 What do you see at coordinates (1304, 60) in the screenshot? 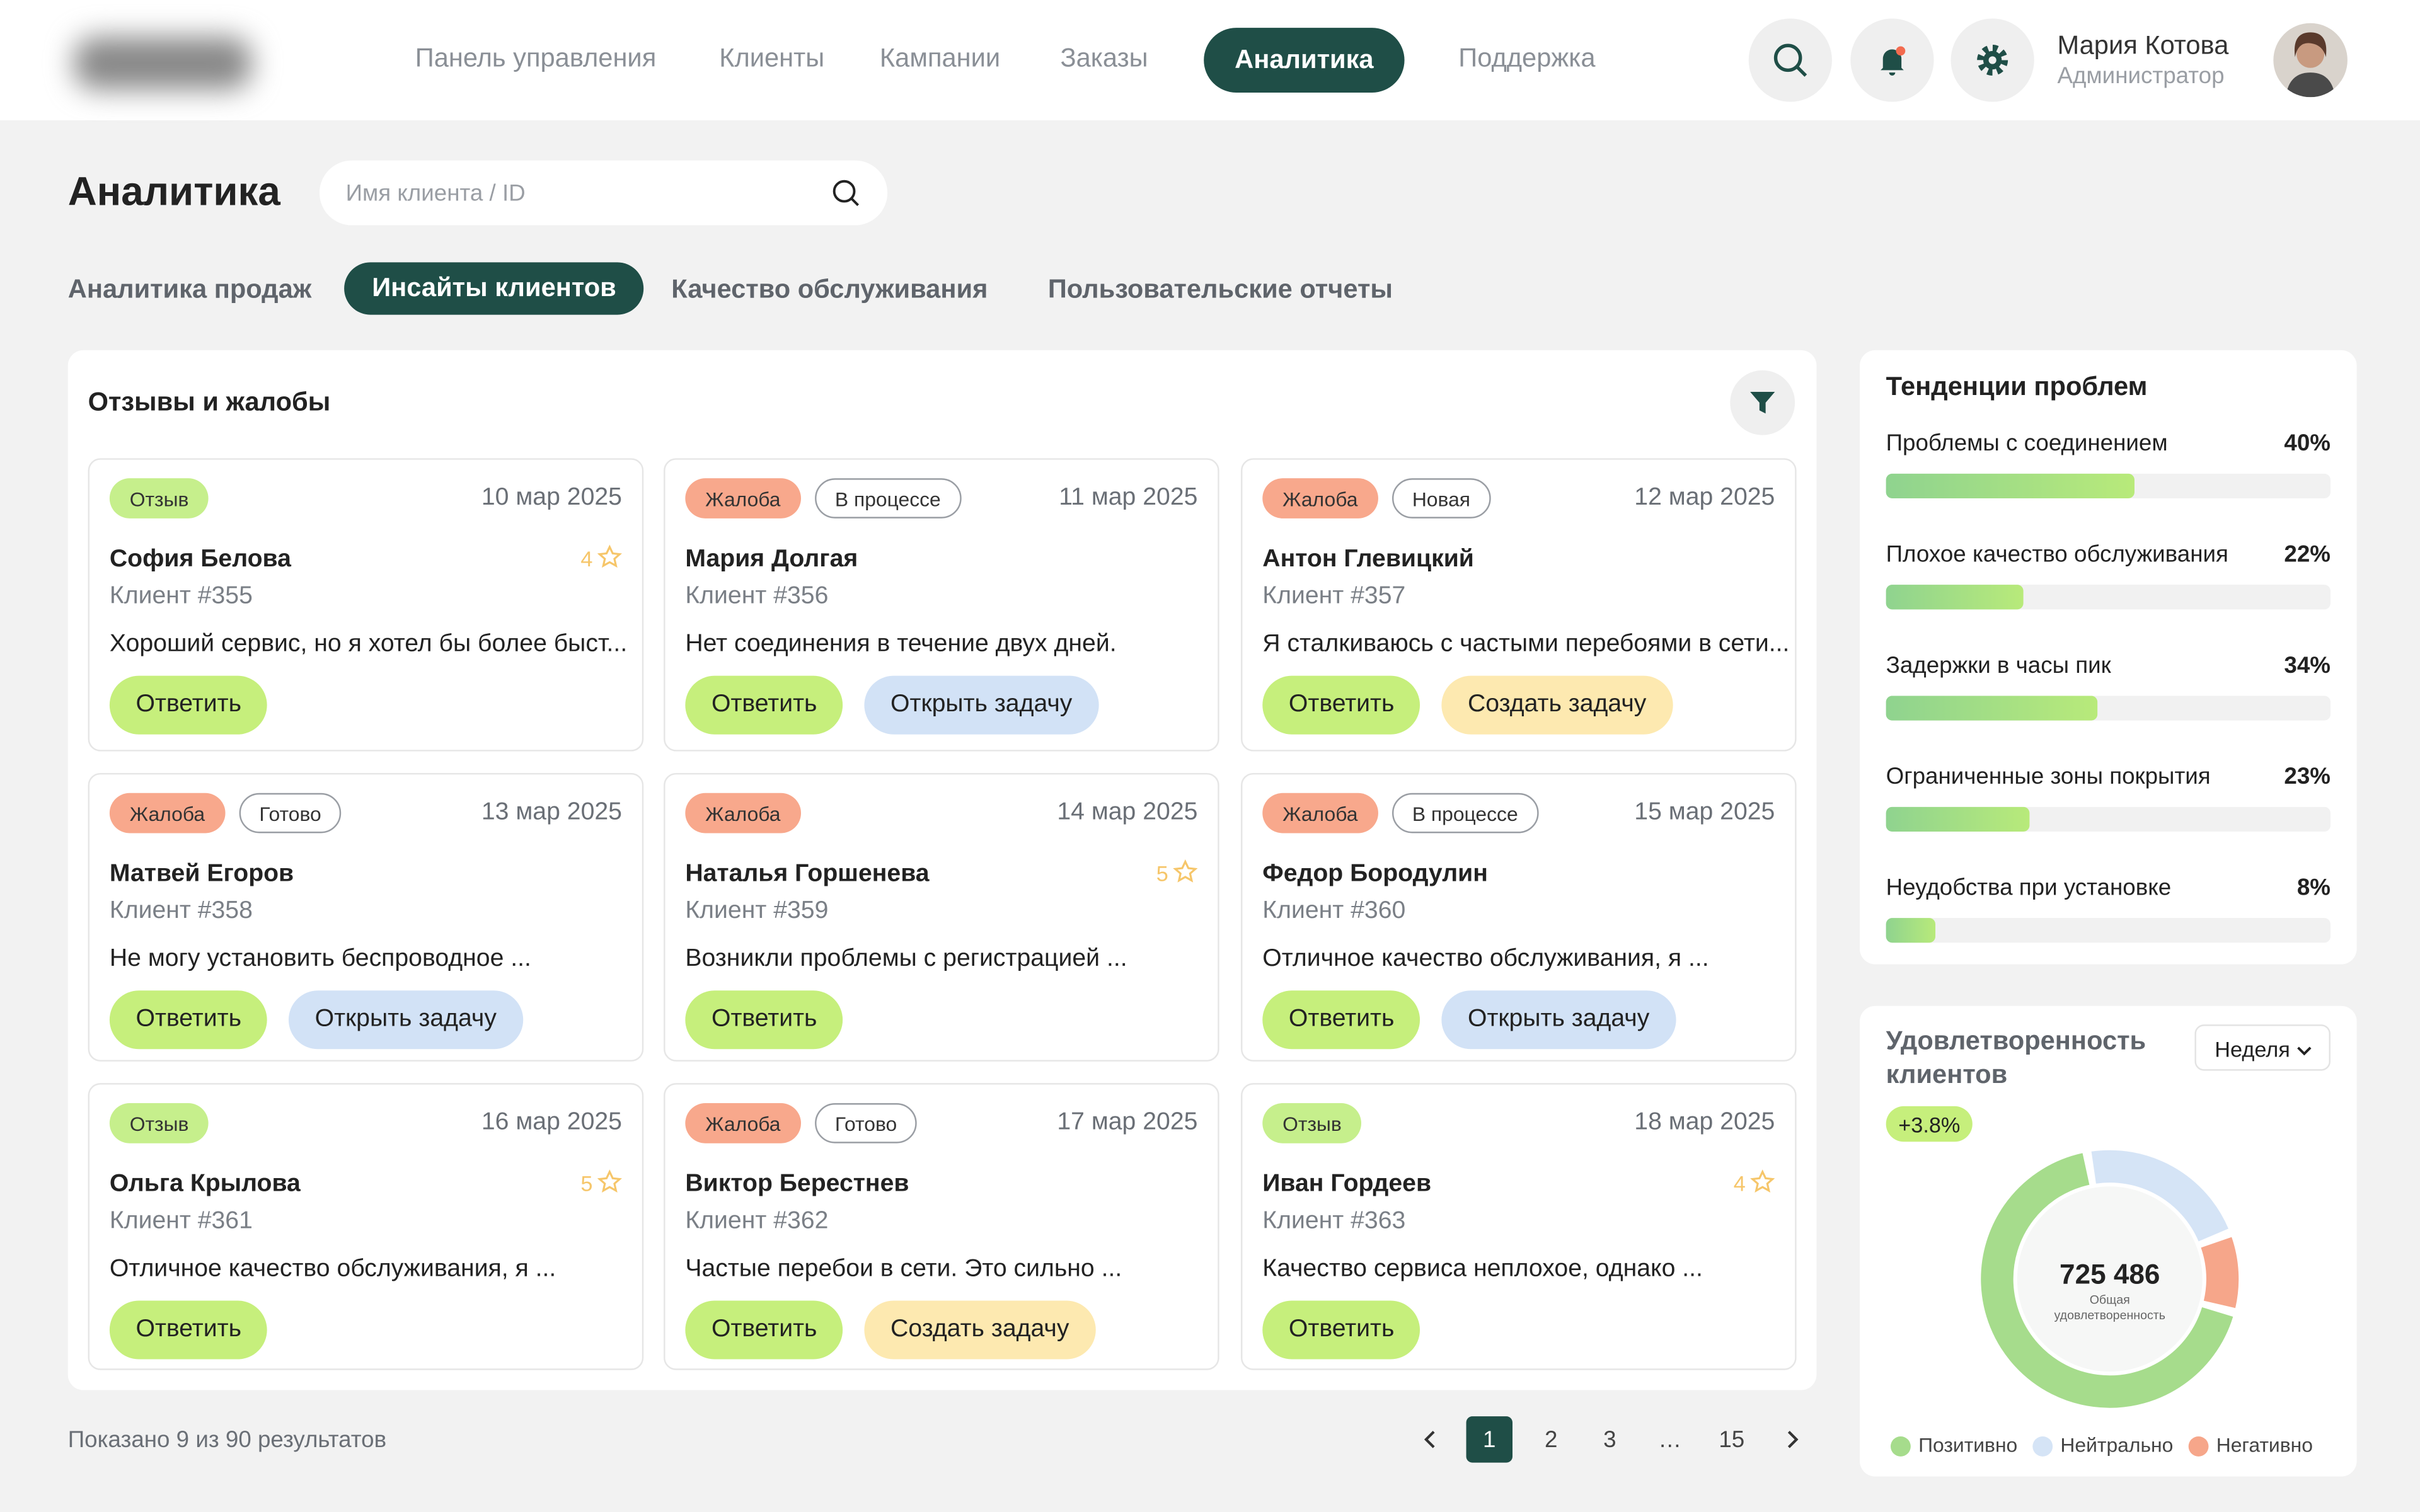
I see `nav-item-active: Аналитика` at bounding box center [1304, 60].